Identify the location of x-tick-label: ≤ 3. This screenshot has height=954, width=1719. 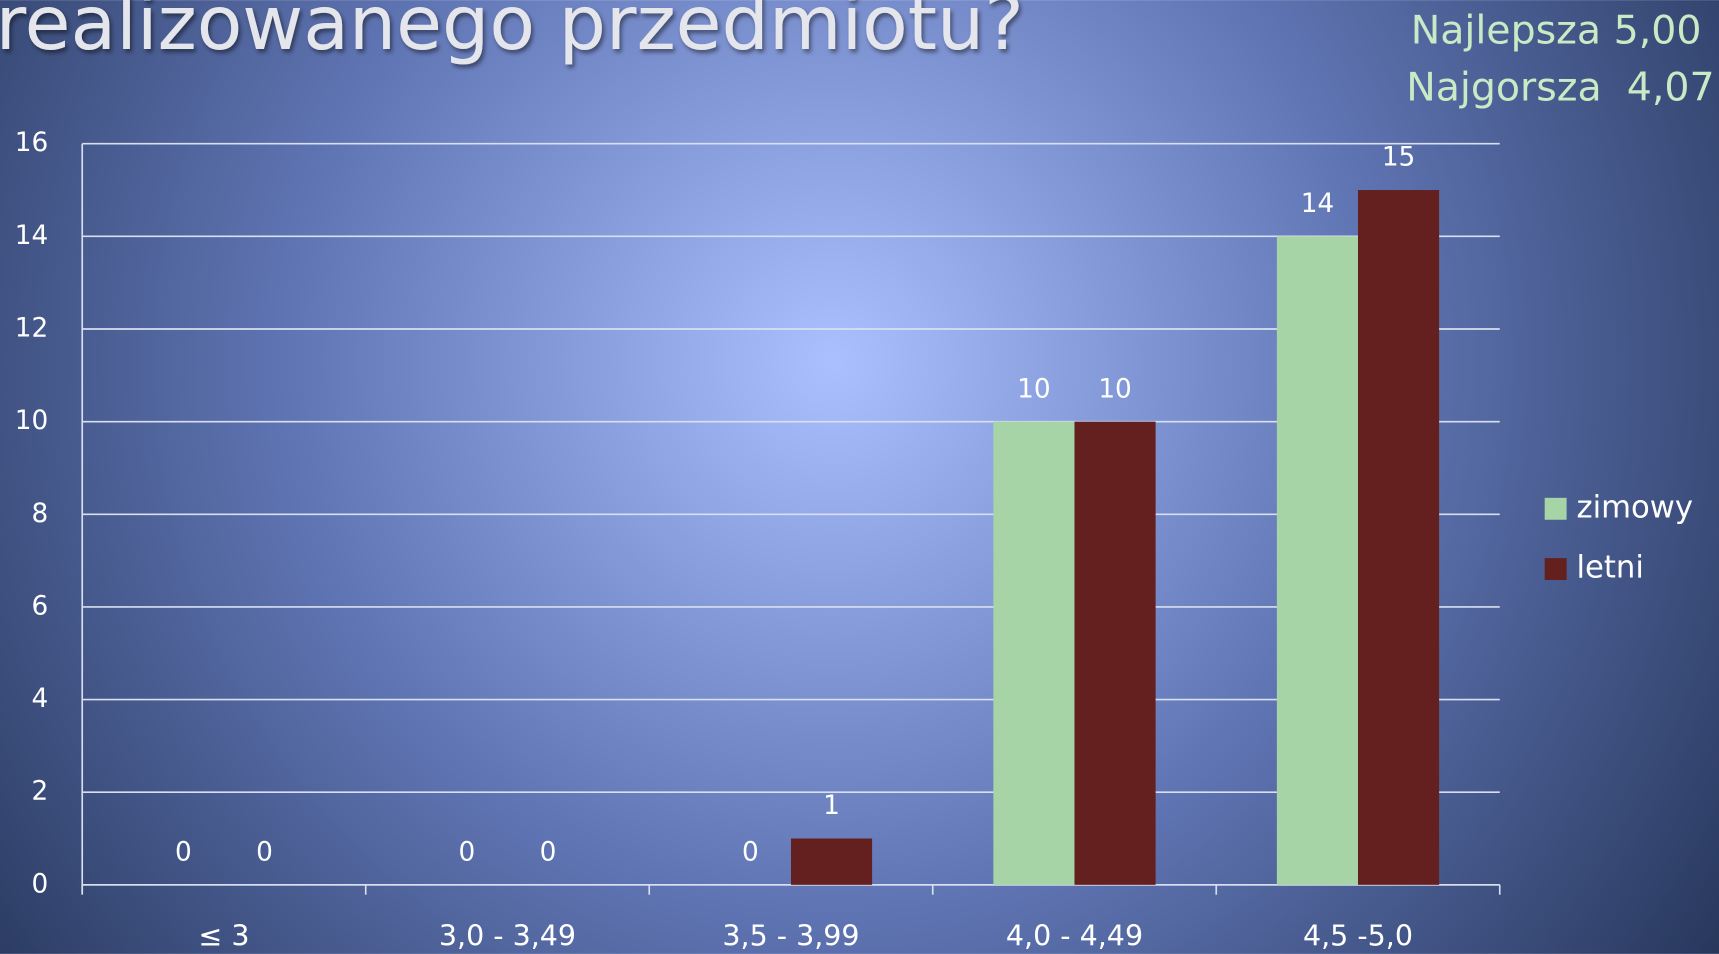
(223, 935).